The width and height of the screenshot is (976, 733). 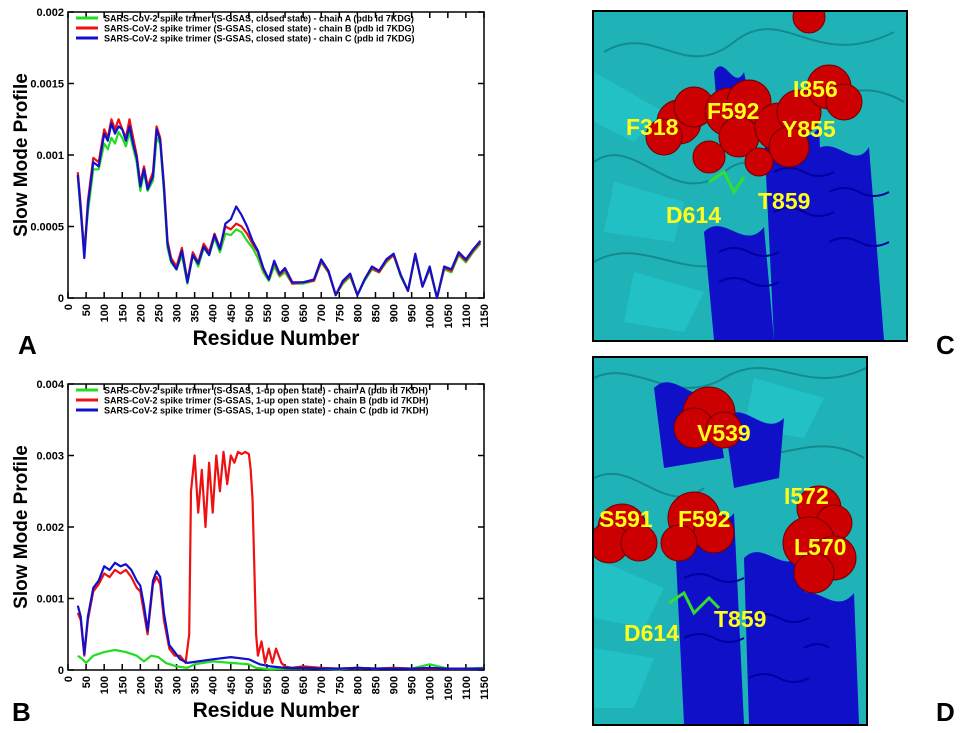 I want to click on chart-a-xtick-label: 850, so click(x=376, y=313).